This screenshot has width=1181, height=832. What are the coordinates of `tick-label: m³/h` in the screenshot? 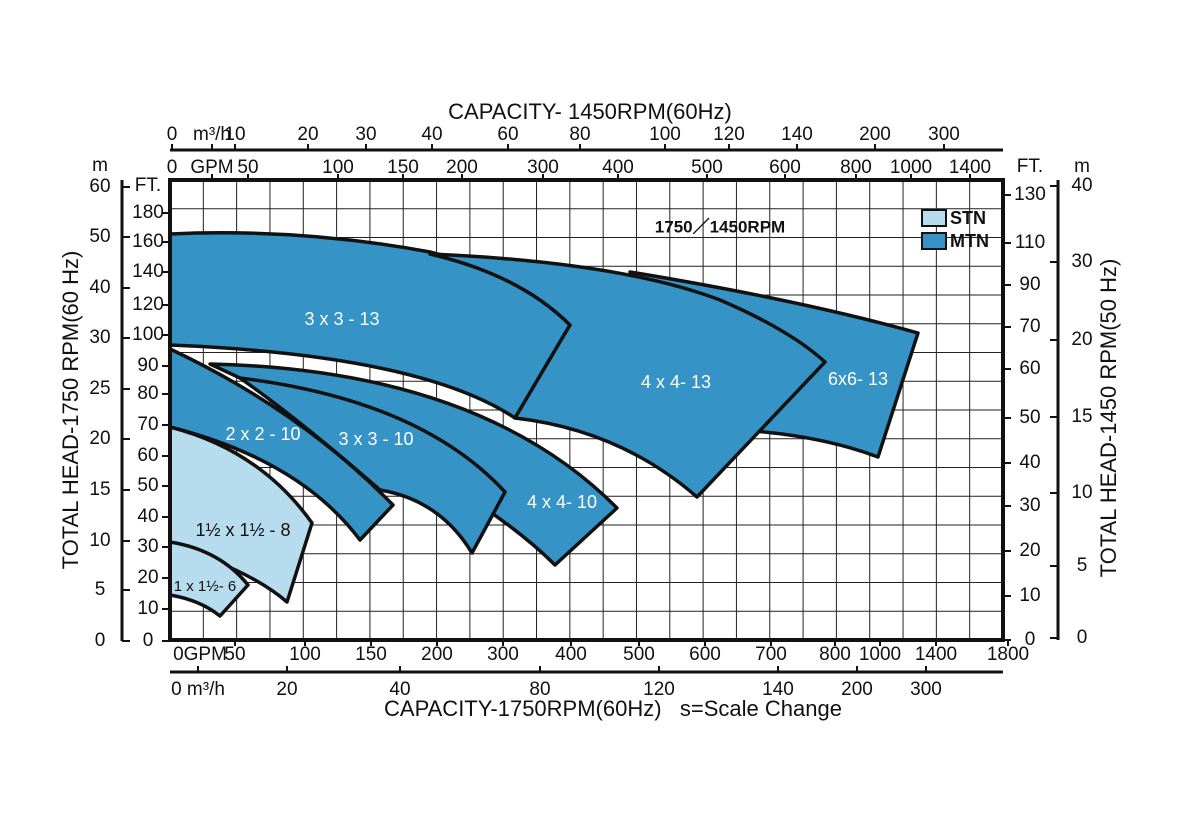 It's located at (212, 134).